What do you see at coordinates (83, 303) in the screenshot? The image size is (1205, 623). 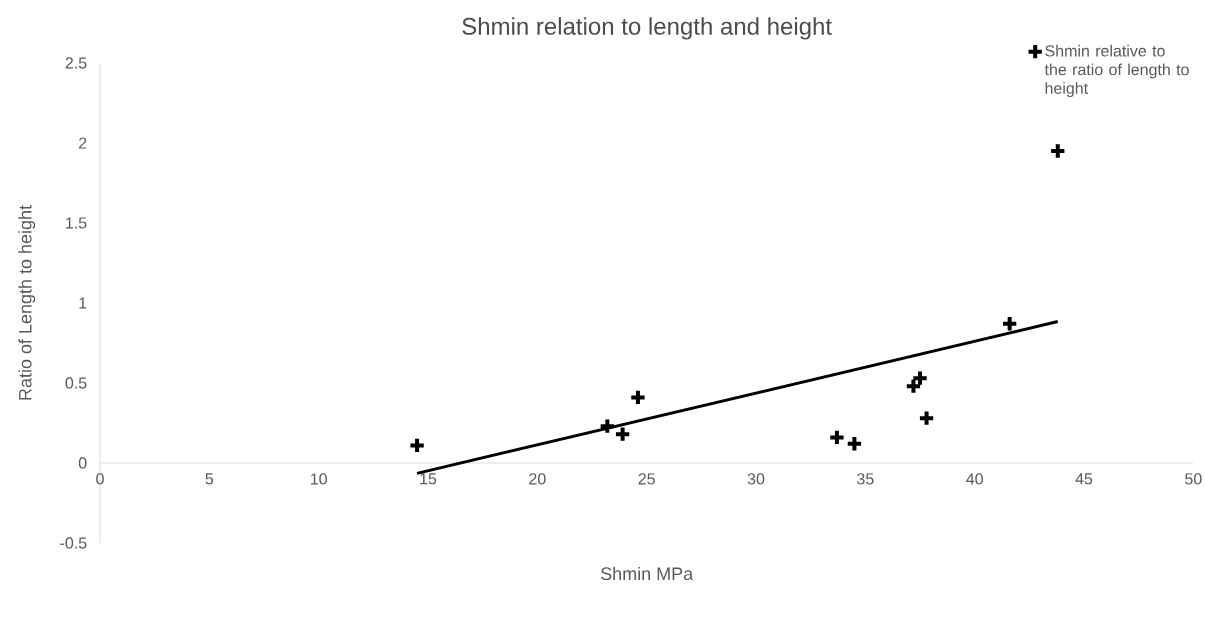 I see `y-tick-label: 1` at bounding box center [83, 303].